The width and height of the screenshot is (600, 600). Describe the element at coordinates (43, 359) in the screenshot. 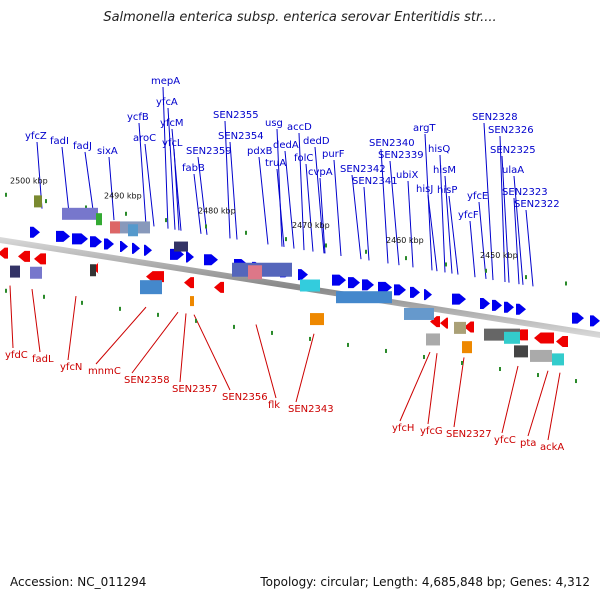

I see `gene-label-fadL: fadL` at that location.